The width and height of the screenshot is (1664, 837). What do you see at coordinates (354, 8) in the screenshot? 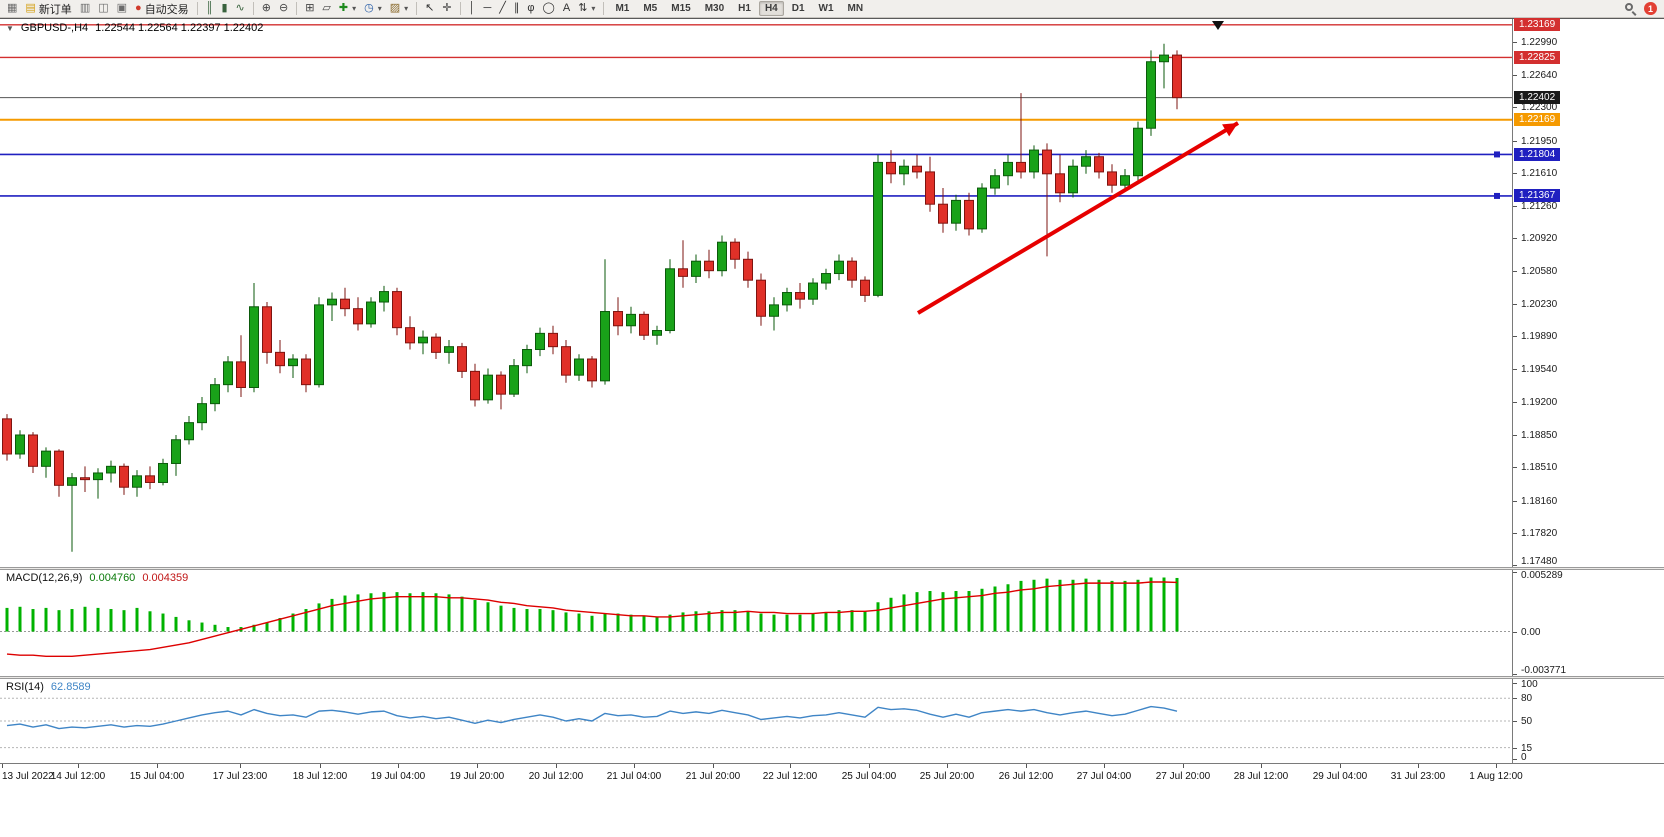
I see `caret-down-icon: ▾` at bounding box center [354, 8].